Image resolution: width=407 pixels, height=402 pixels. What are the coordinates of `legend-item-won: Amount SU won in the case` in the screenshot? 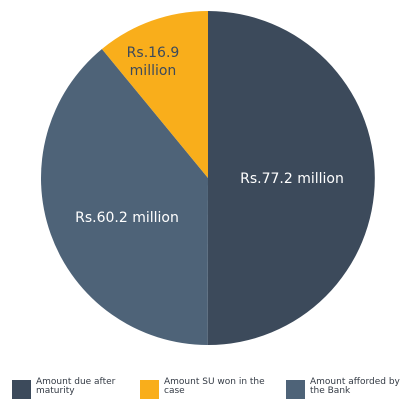 It's located at (210, 390).